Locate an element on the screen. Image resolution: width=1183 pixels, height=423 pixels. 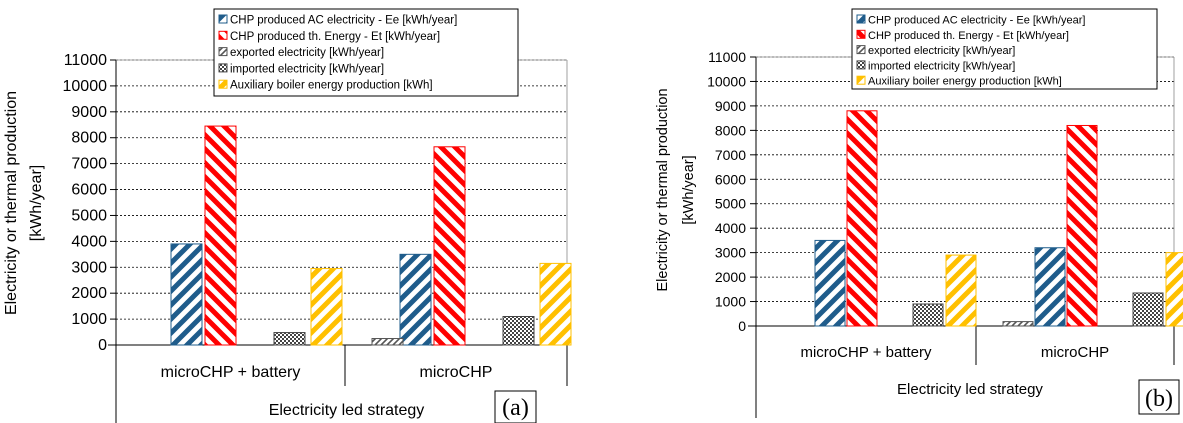
panel-label: (b) is located at coordinates (1159, 399).